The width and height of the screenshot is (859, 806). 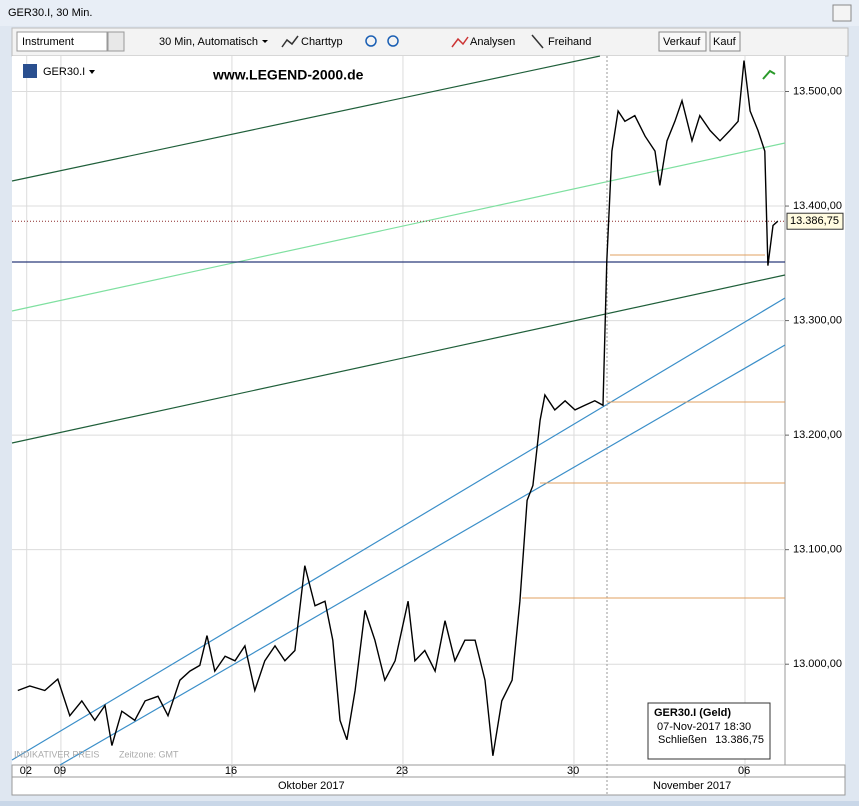 What do you see at coordinates (682, 740) in the screenshot?
I see `info-close-label: Schließen` at bounding box center [682, 740].